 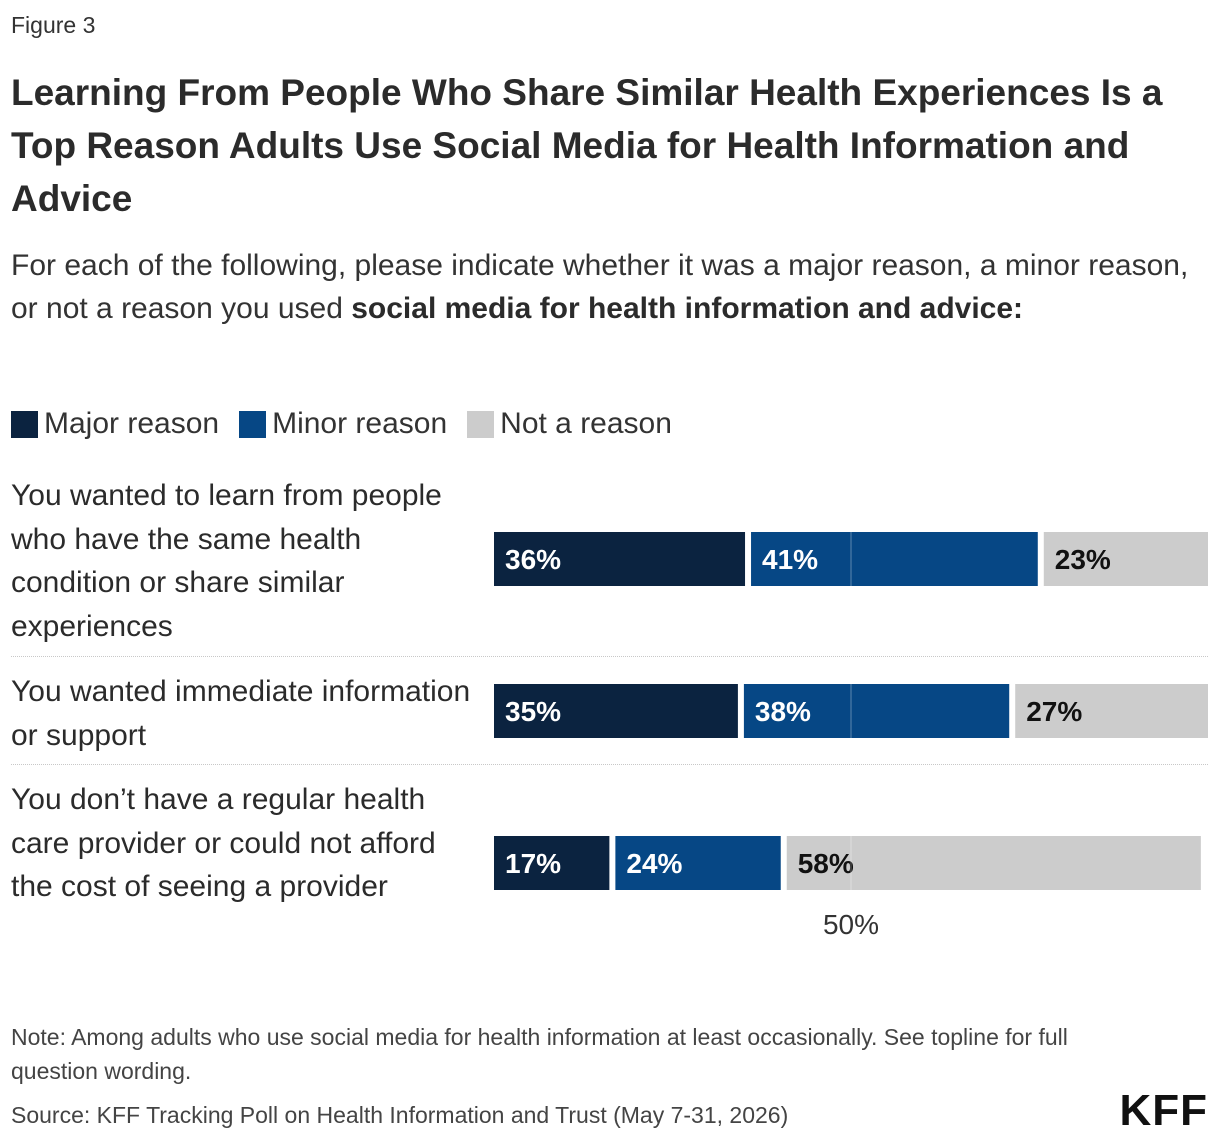 What do you see at coordinates (253, 424) in the screenshot?
I see `legend-swatch-minor` at bounding box center [253, 424].